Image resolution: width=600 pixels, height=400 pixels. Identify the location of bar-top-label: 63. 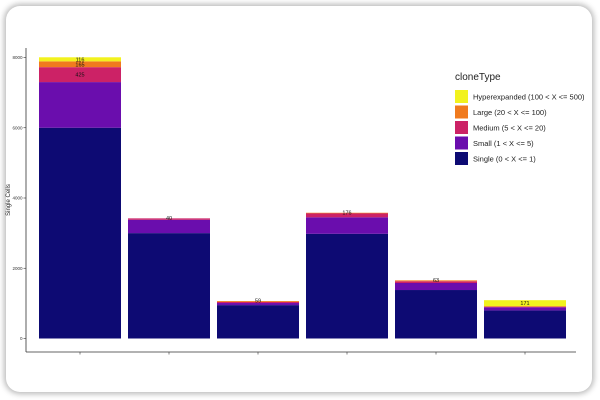
(436, 281).